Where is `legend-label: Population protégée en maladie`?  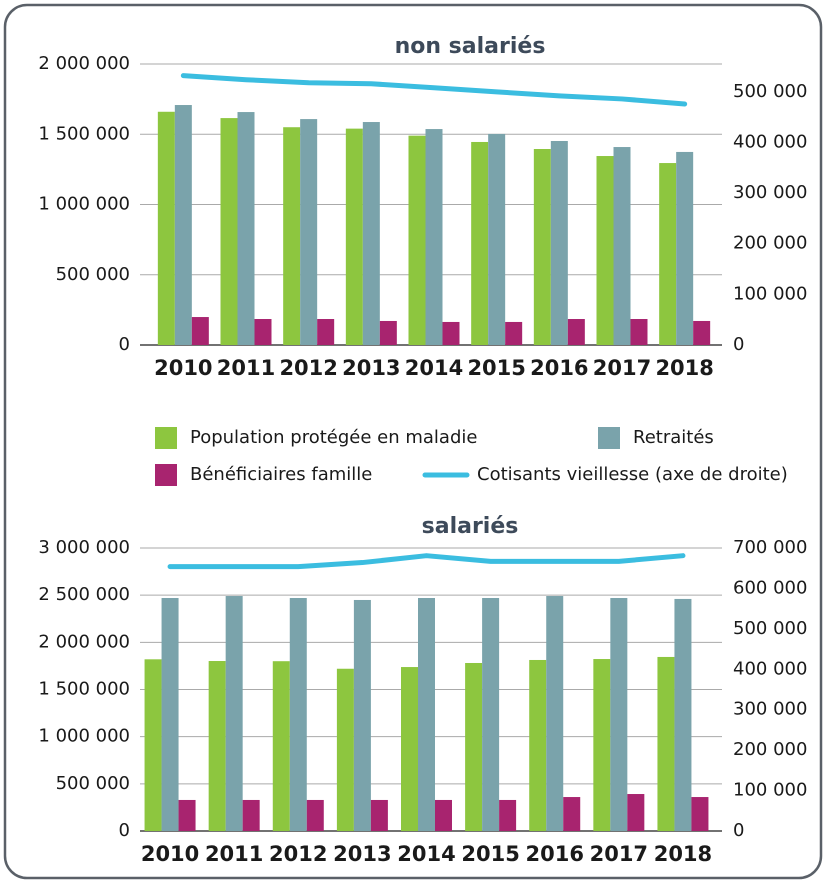 legend-label: Population protégée en maladie is located at coordinates (333, 437).